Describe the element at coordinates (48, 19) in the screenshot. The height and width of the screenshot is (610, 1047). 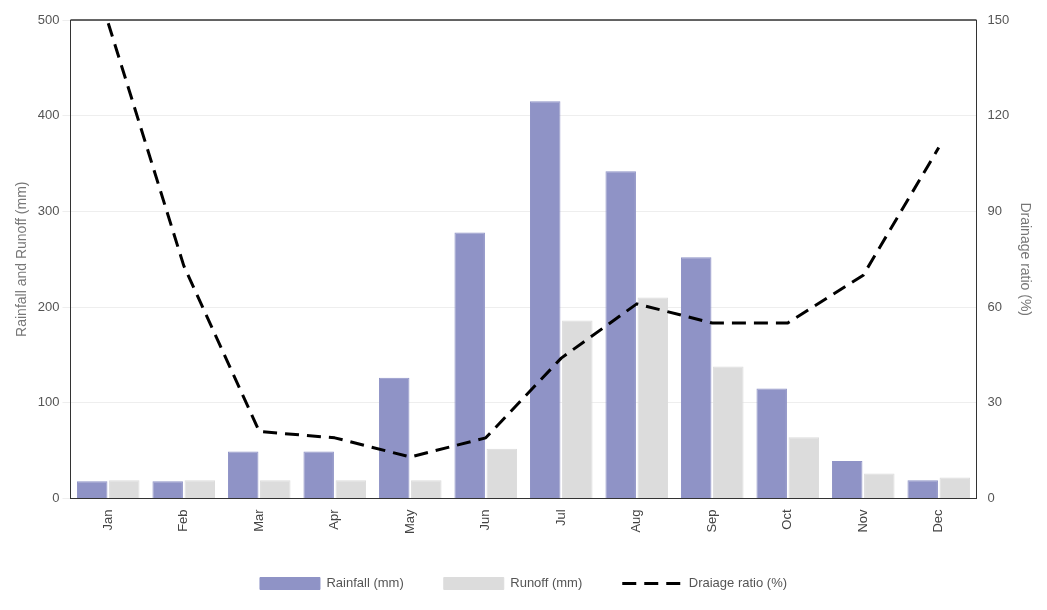
I see `y-tick-label: 500` at that location.